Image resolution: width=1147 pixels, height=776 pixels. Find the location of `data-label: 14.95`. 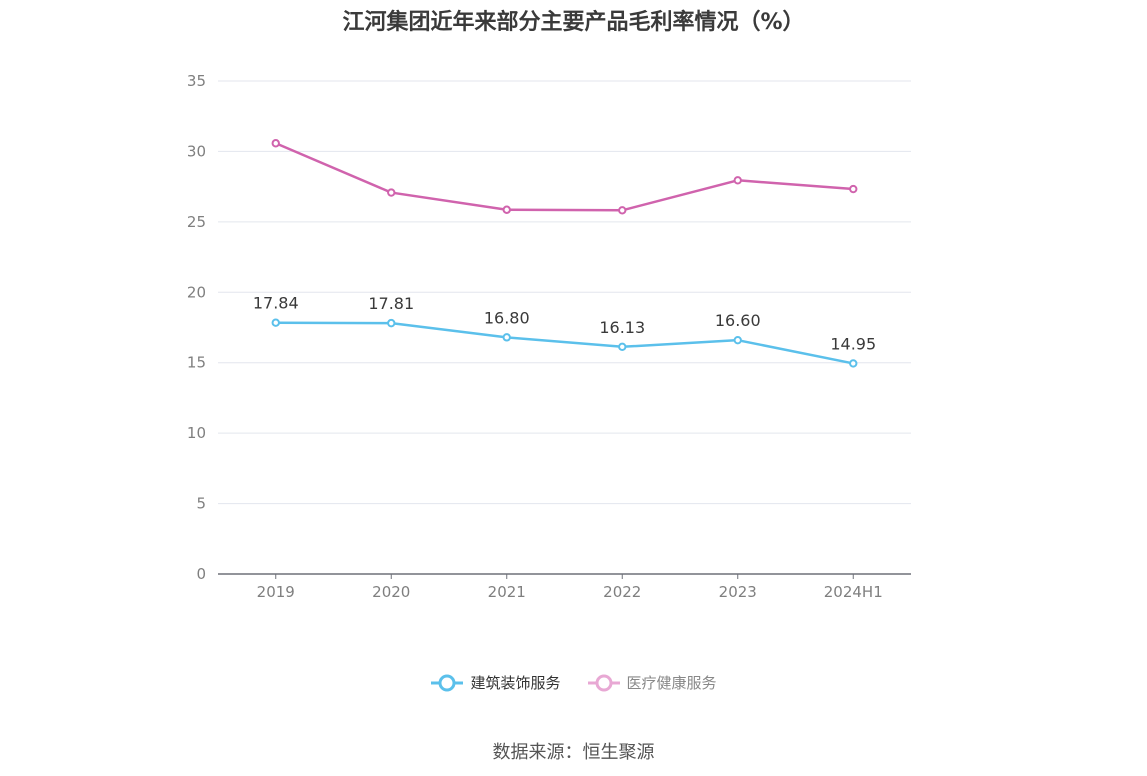

data-label: 14.95 is located at coordinates (853, 343).